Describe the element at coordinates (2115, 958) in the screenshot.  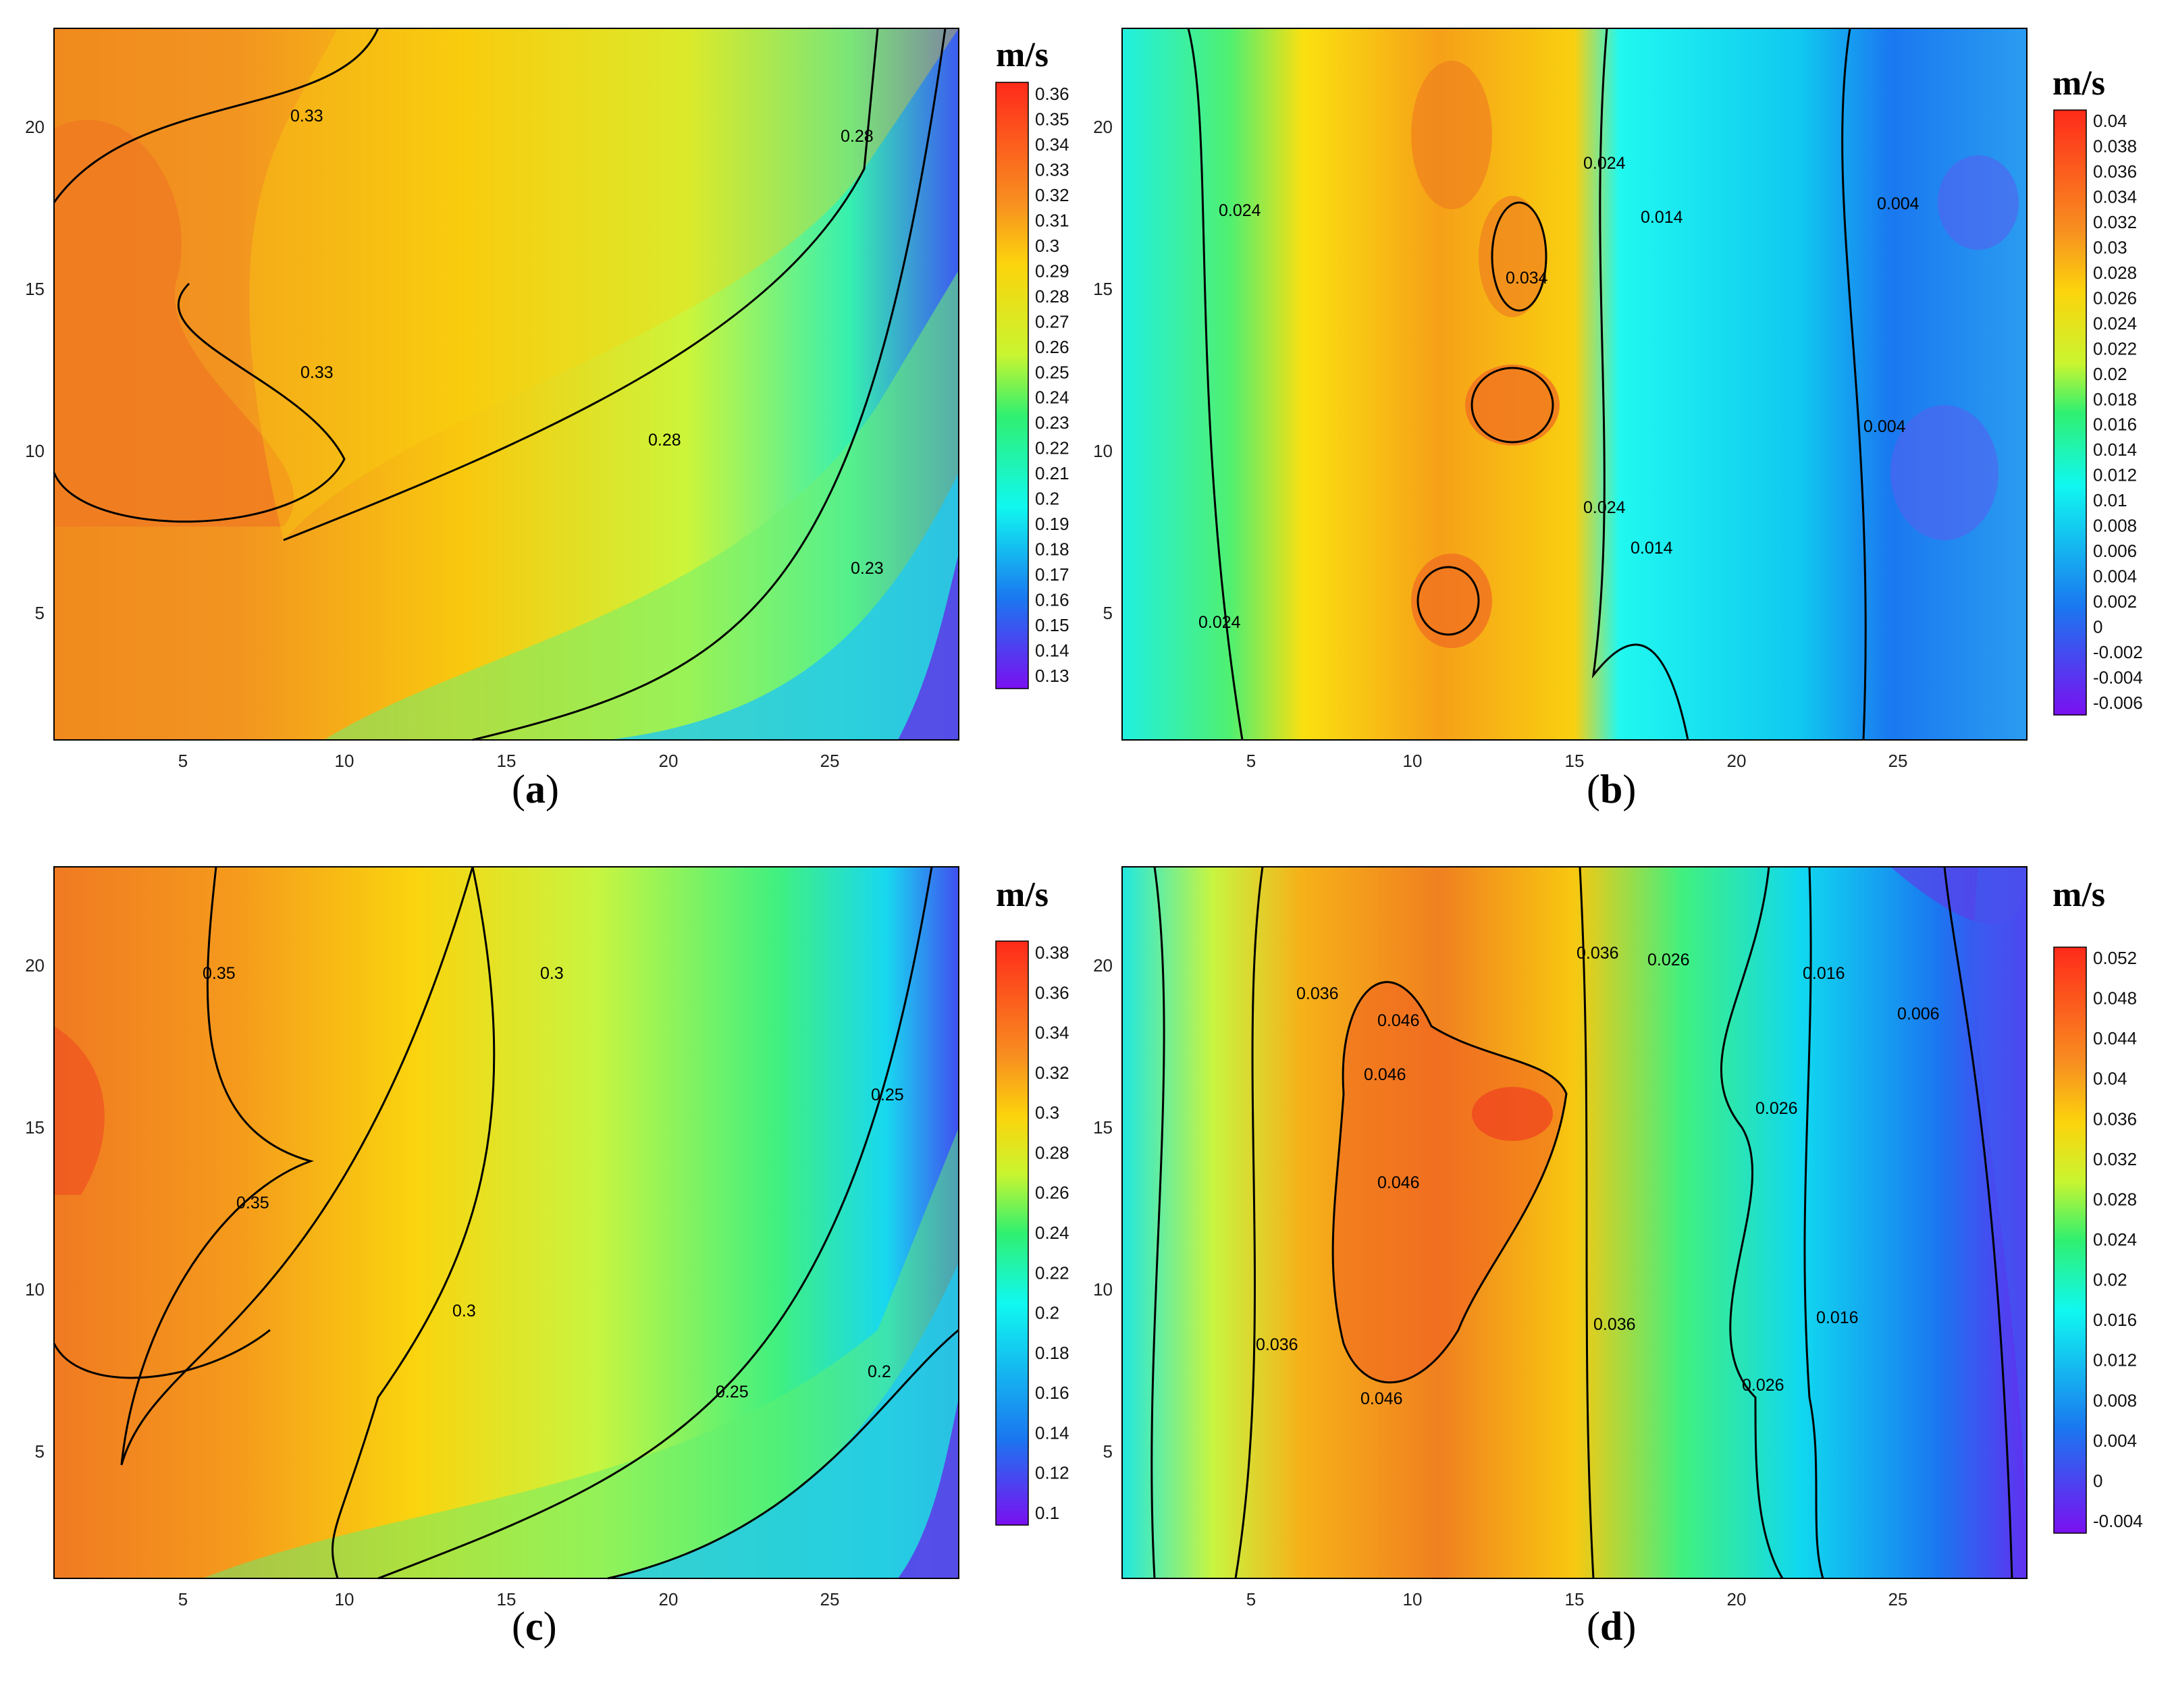
I see `colorbar-tick-label: 0.052` at that location.